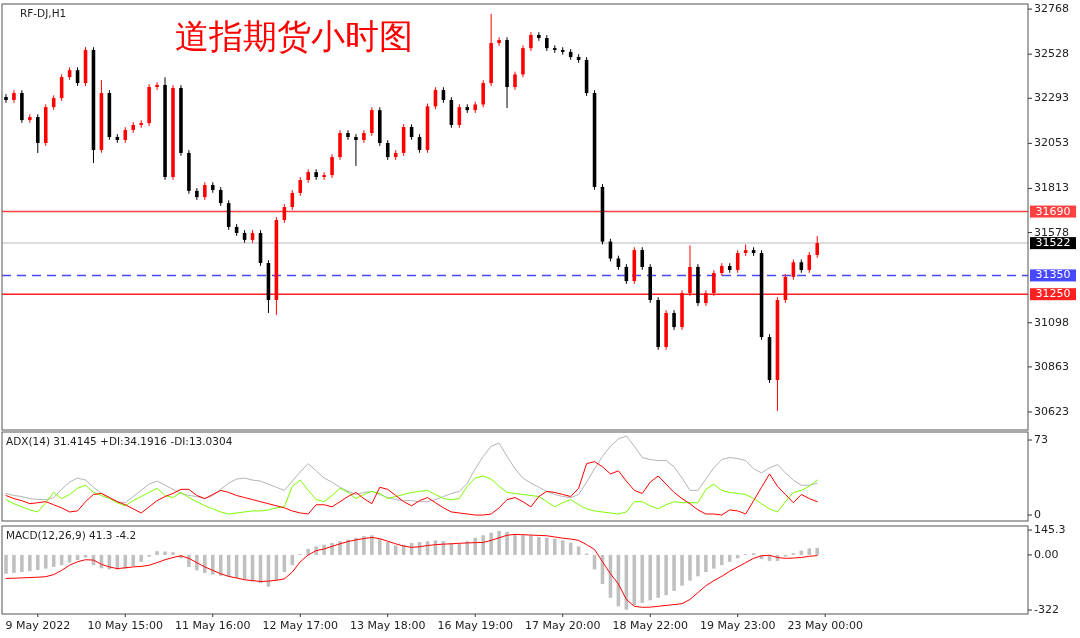 The width and height of the screenshot is (1080, 638). Describe the element at coordinates (650, 625) in the screenshot. I see `x-tick-label: 18 May 22:00` at that location.